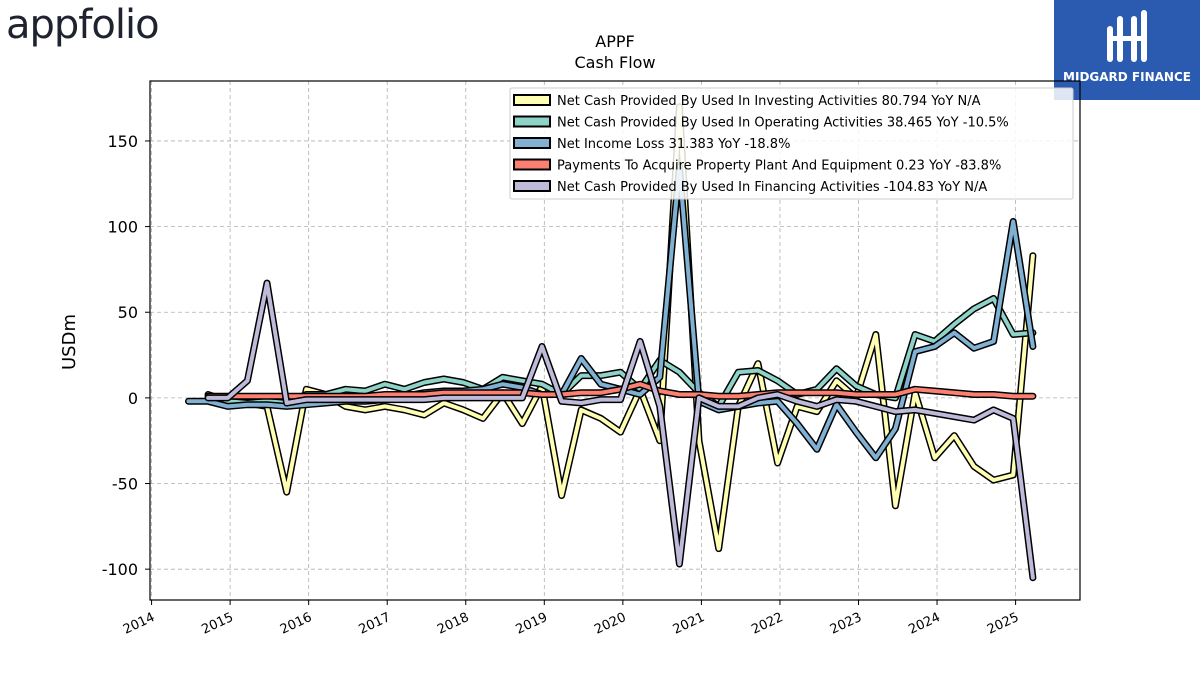  I want to click on appfolio-logo: appfolio, so click(83, 25).